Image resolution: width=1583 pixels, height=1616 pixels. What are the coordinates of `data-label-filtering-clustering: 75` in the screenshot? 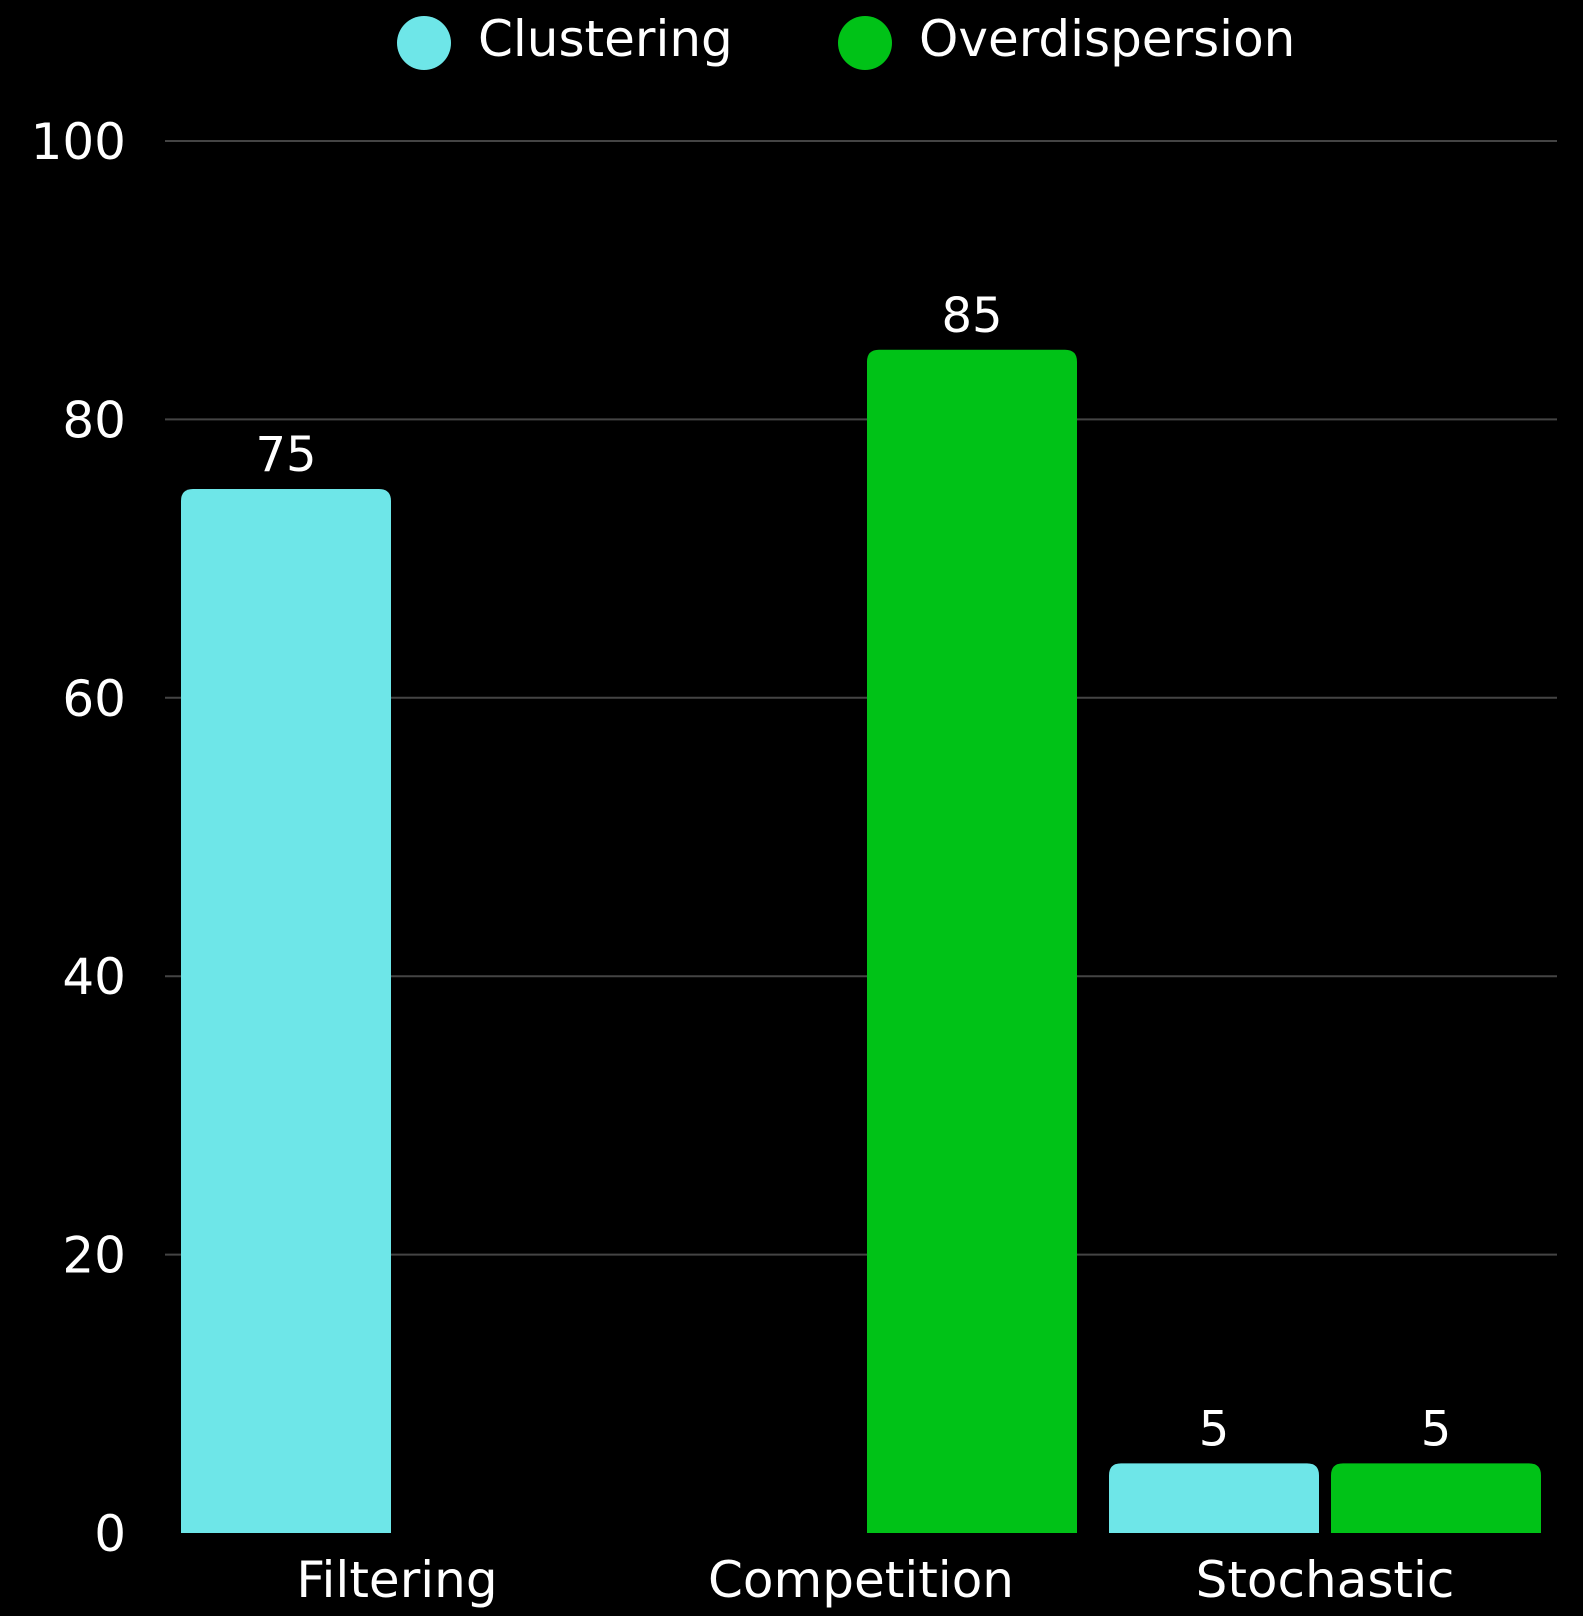 It's located at (285, 455).